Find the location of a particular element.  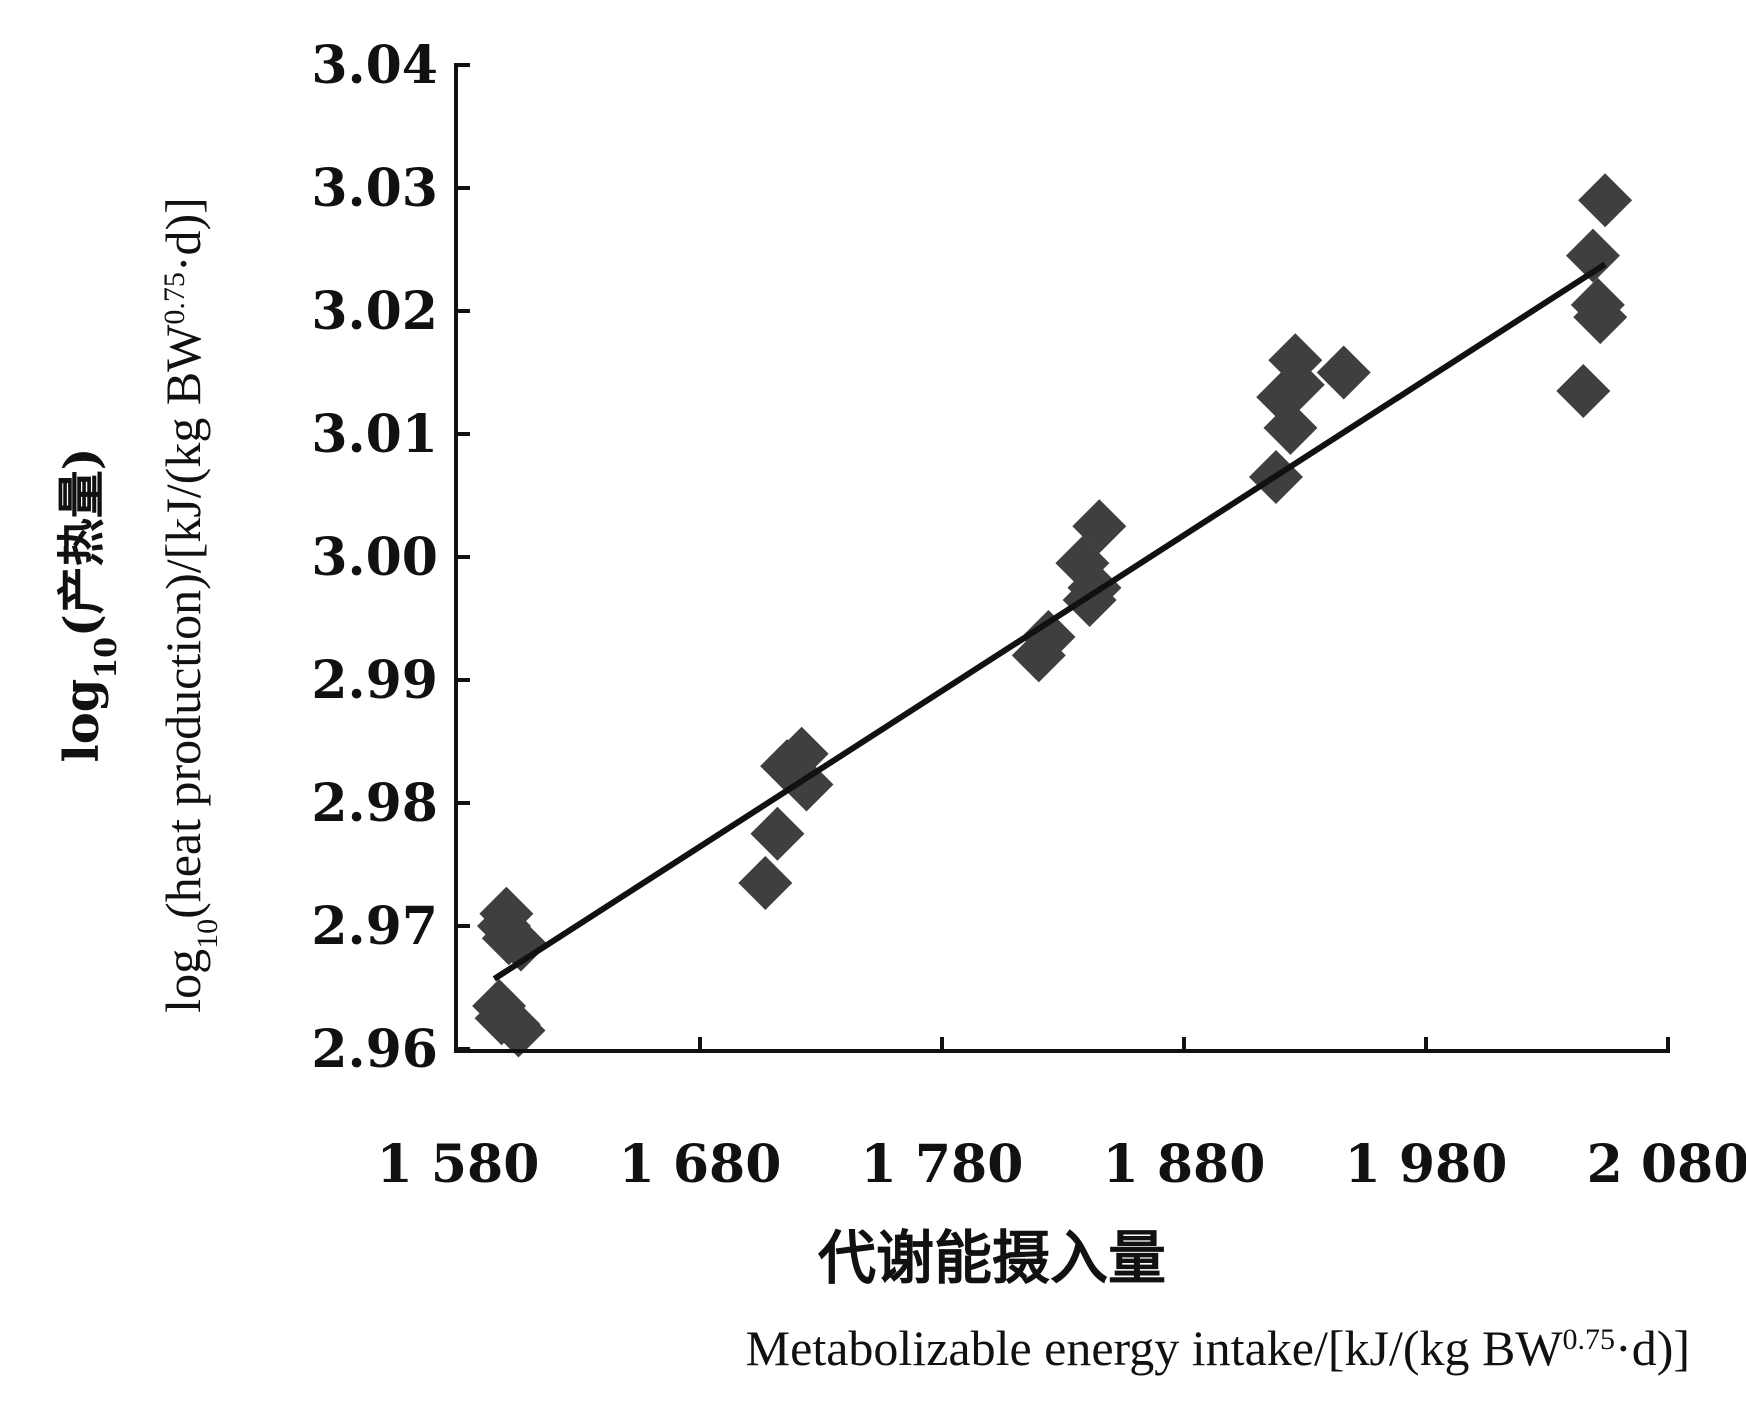

x-tick-label: 1 880 is located at coordinates (1184, 1164).